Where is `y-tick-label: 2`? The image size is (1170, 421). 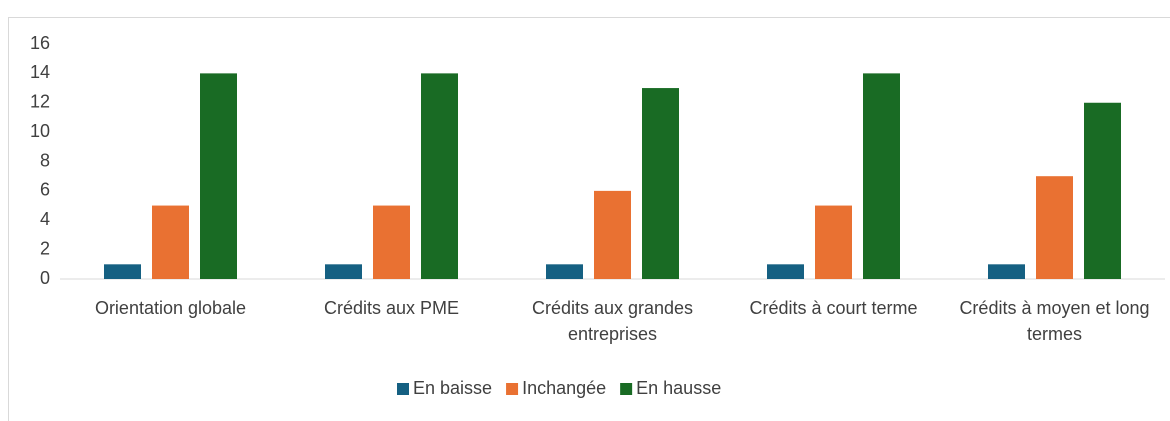
y-tick-label: 2 is located at coordinates (45, 248).